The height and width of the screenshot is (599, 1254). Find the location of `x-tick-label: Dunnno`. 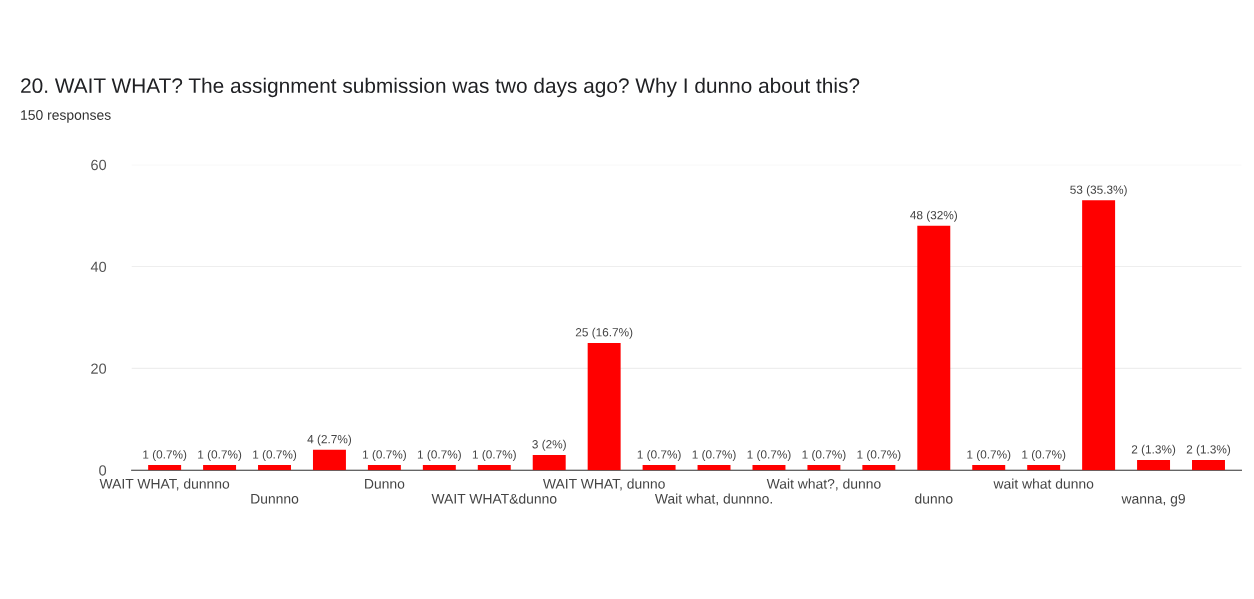

x-tick-label: Dunnno is located at coordinates (275, 499).